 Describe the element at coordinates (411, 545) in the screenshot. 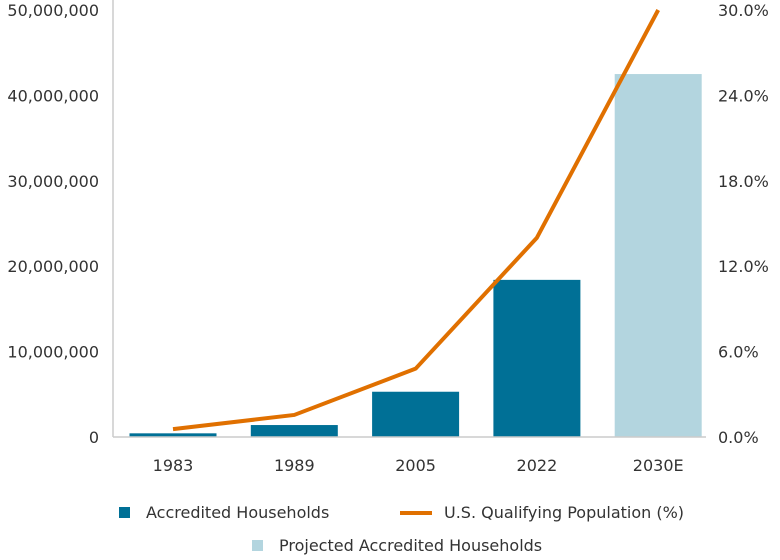

I see `legend-label: Projected Accredited Households` at that location.